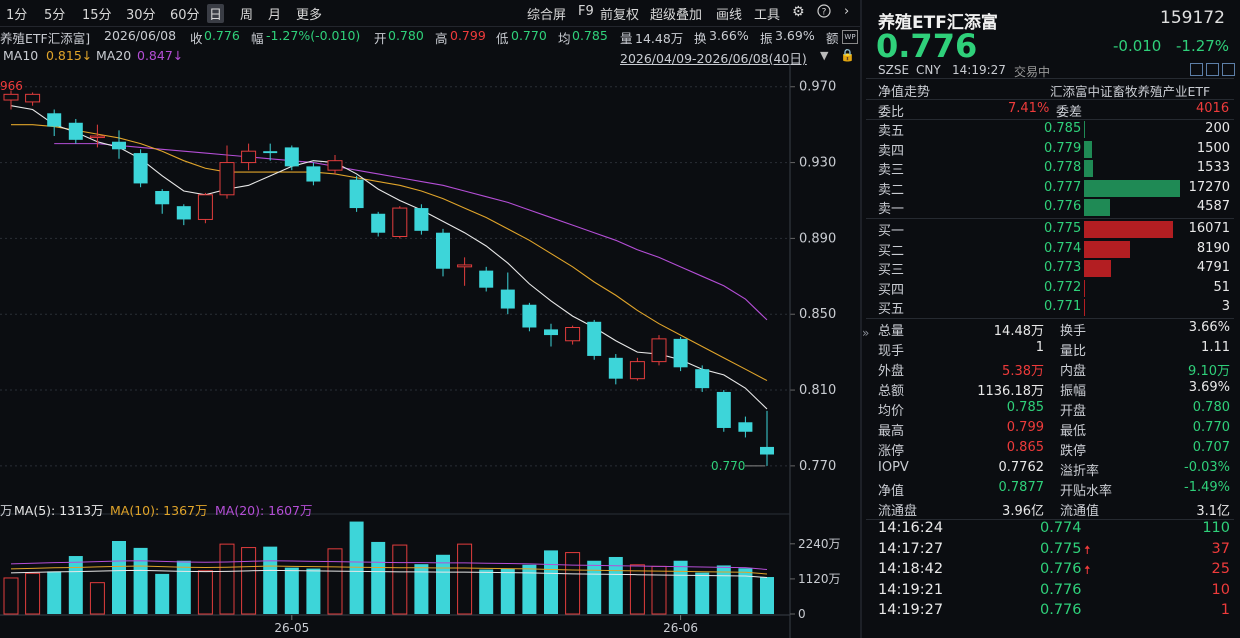 The image size is (1240, 638). Describe the element at coordinates (729, 15) in the screenshot. I see `menu-draw: 画线` at that location.